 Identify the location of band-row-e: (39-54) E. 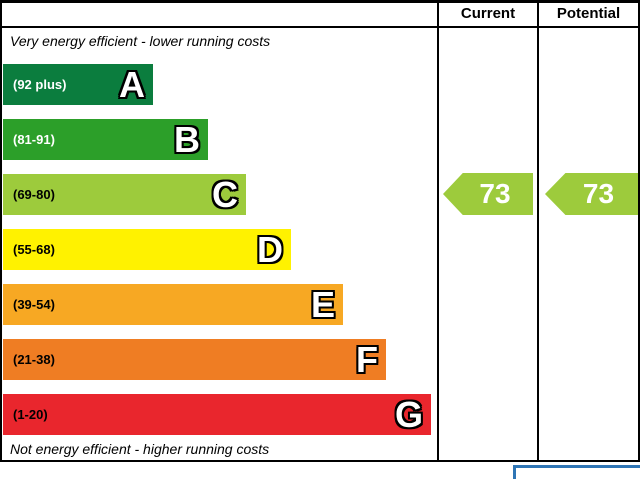
(220, 304).